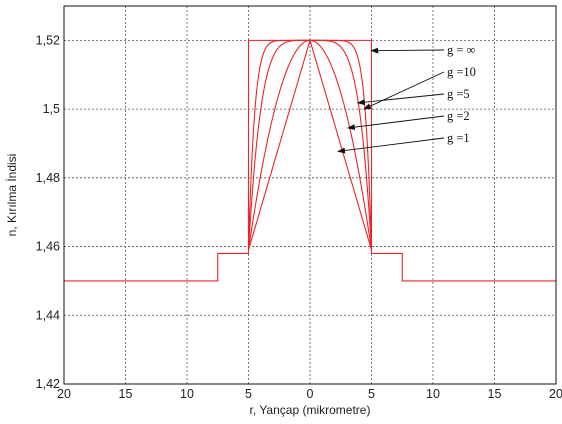 The height and width of the screenshot is (424, 562). Describe the element at coordinates (48, 40) in the screenshot. I see `y-tick-label: 1,52` at that location.